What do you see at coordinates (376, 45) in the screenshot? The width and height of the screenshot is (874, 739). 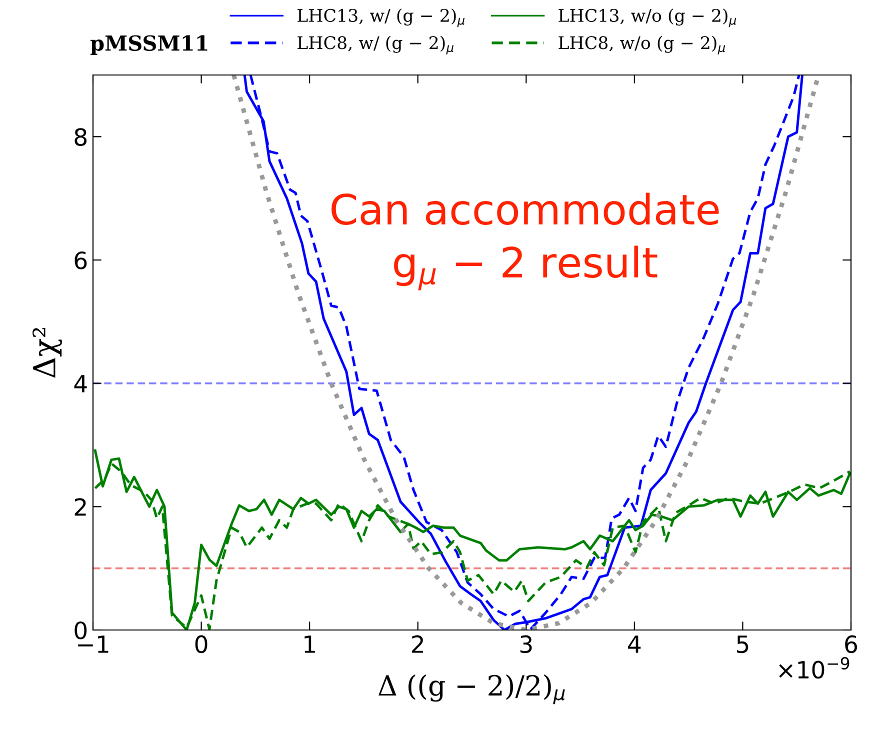 I see `legend-label: LHC8, w/ (g − 2)$_{μ}$` at bounding box center [376, 45].